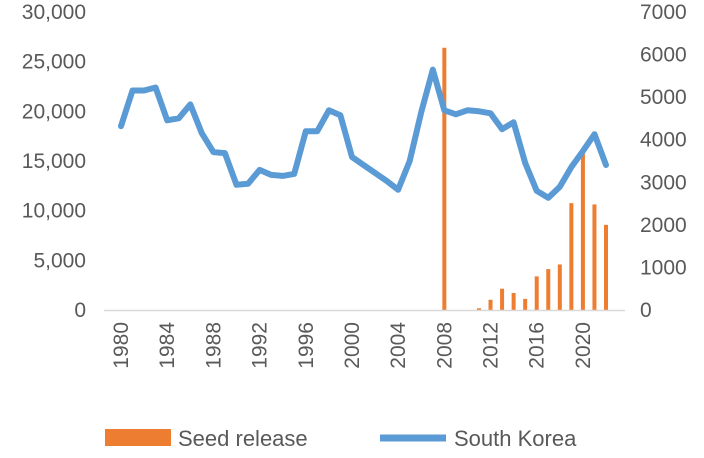 The width and height of the screenshot is (704, 458). What do you see at coordinates (663, 225) in the screenshot?
I see `right-tick-label: 2000` at bounding box center [663, 225].